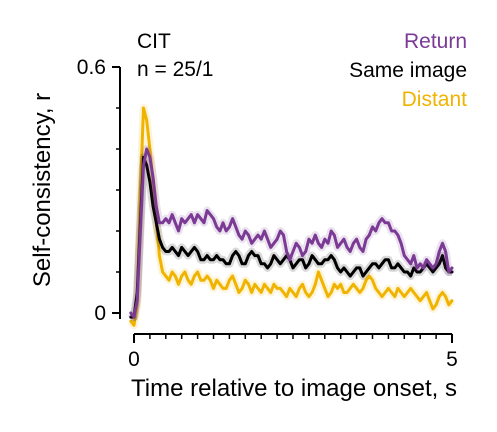 Image resolution: width=497 pixels, height=432 pixels. Describe the element at coordinates (294, 388) in the screenshot. I see `x-axis-label: Time relative to image onset, s` at that location.